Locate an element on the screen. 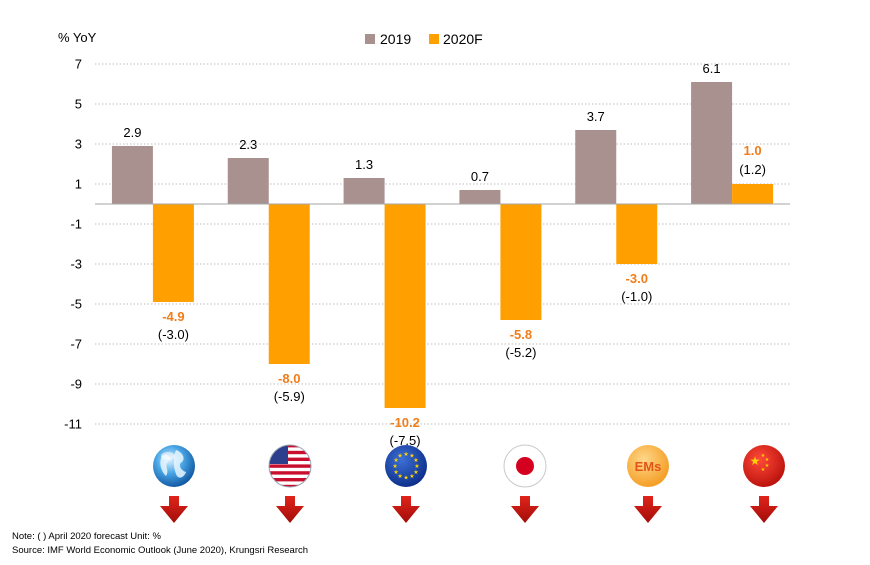  y-tick-label: -9 is located at coordinates (76, 384).